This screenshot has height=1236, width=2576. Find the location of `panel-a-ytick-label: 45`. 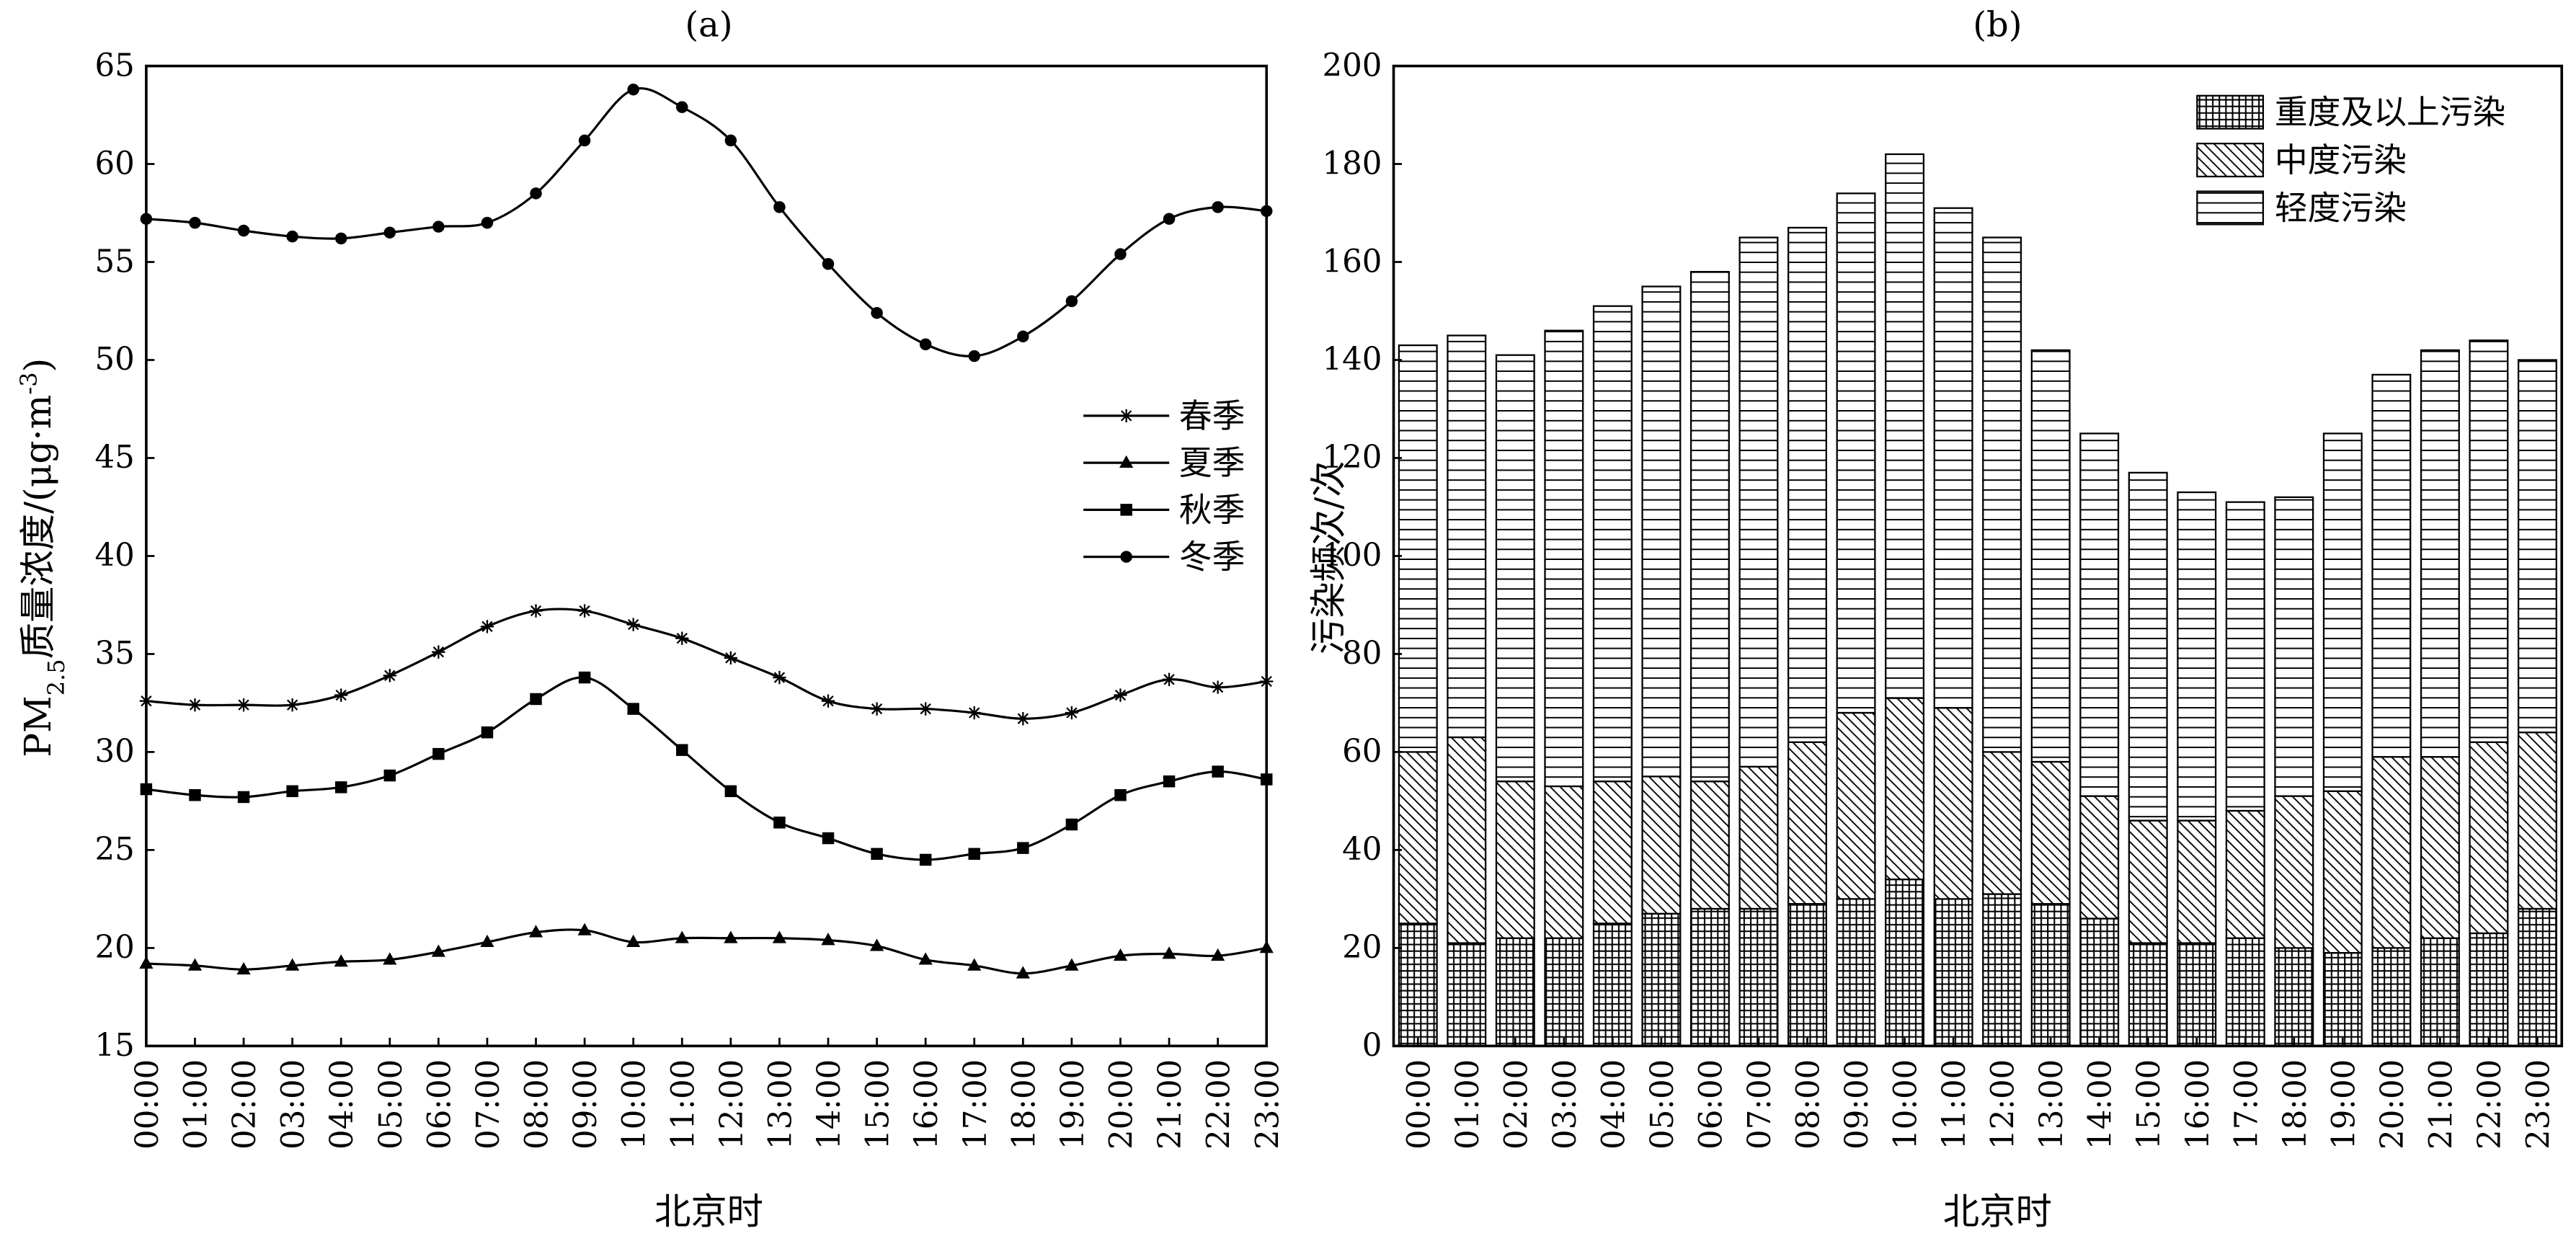

panel-a-ytick-label: 45 is located at coordinates (115, 458).